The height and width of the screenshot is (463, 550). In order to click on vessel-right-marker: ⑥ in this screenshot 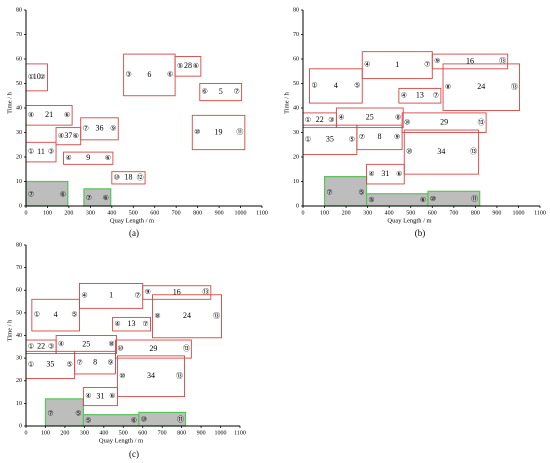, I will do `click(108, 158)`.